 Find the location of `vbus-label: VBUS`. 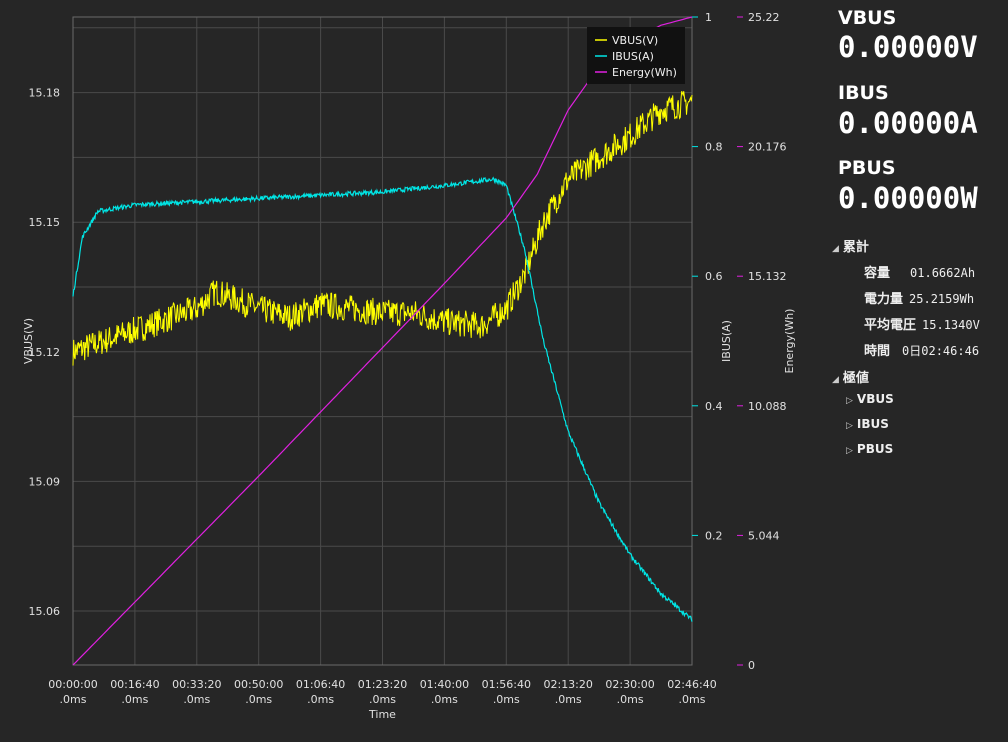

vbus-label: VBUS is located at coordinates (867, 18).